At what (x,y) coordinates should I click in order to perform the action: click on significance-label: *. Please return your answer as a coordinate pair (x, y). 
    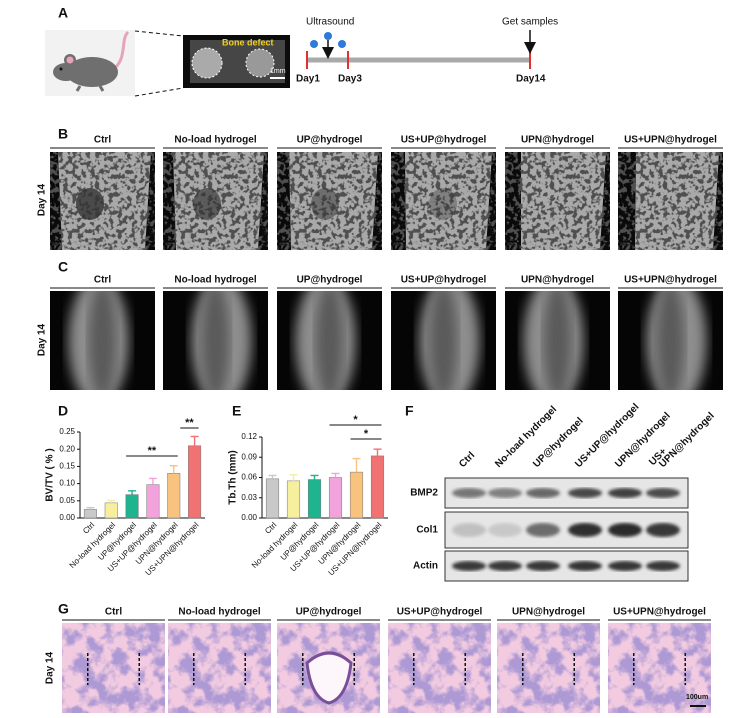
    Looking at the image, I should click on (355, 420).